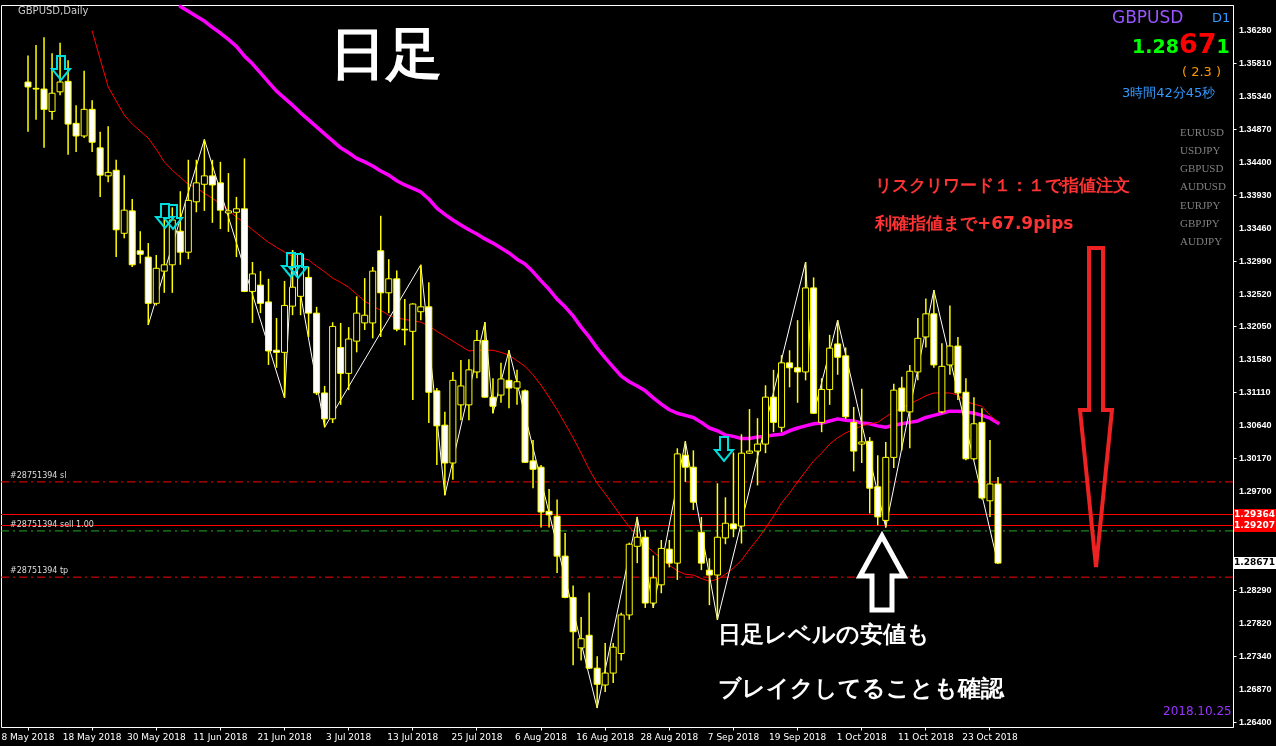  I want to click on y-tick-label: 1.33460, so click(1255, 227).